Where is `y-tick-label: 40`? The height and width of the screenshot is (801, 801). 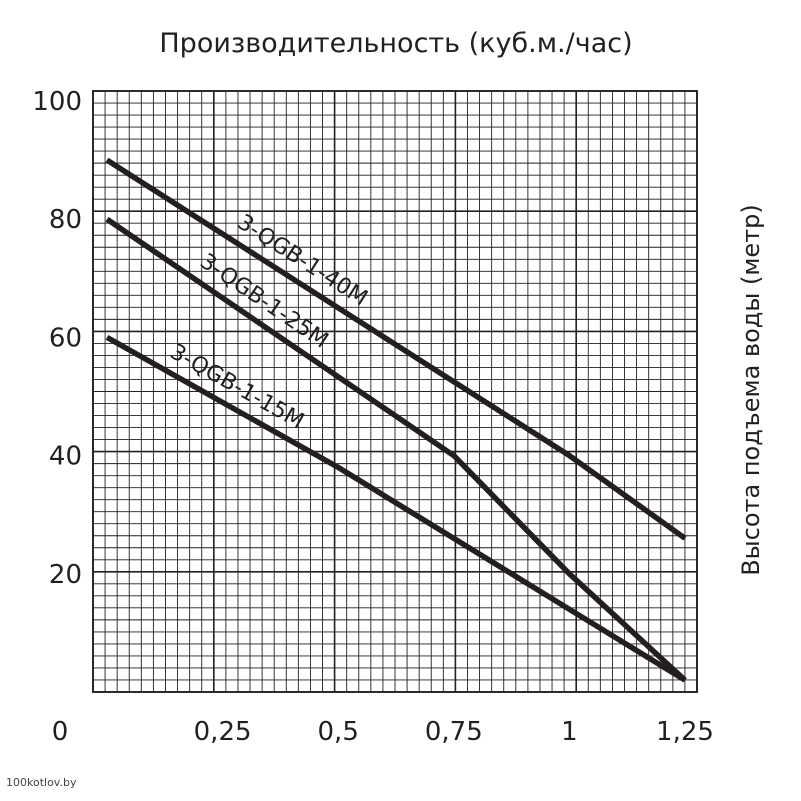
y-tick-label: 40 is located at coordinates (65, 457).